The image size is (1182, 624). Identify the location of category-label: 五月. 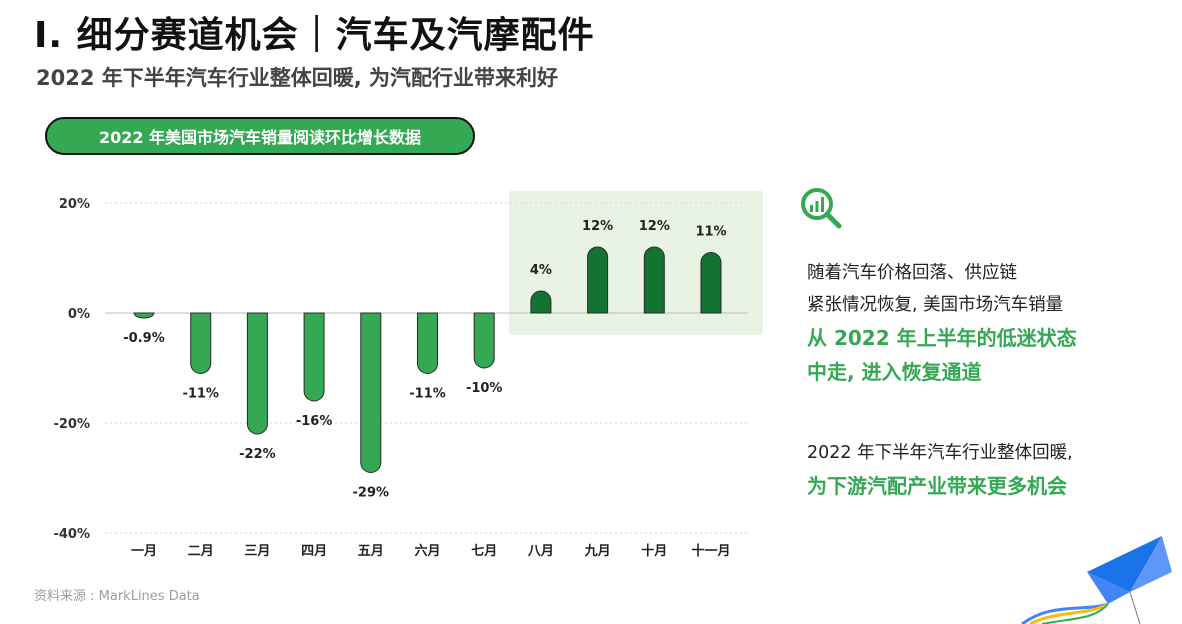
(371, 551).